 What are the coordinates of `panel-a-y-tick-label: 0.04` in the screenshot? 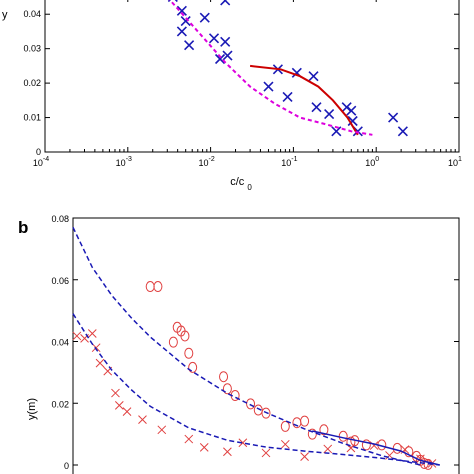 It's located at (32, 14).